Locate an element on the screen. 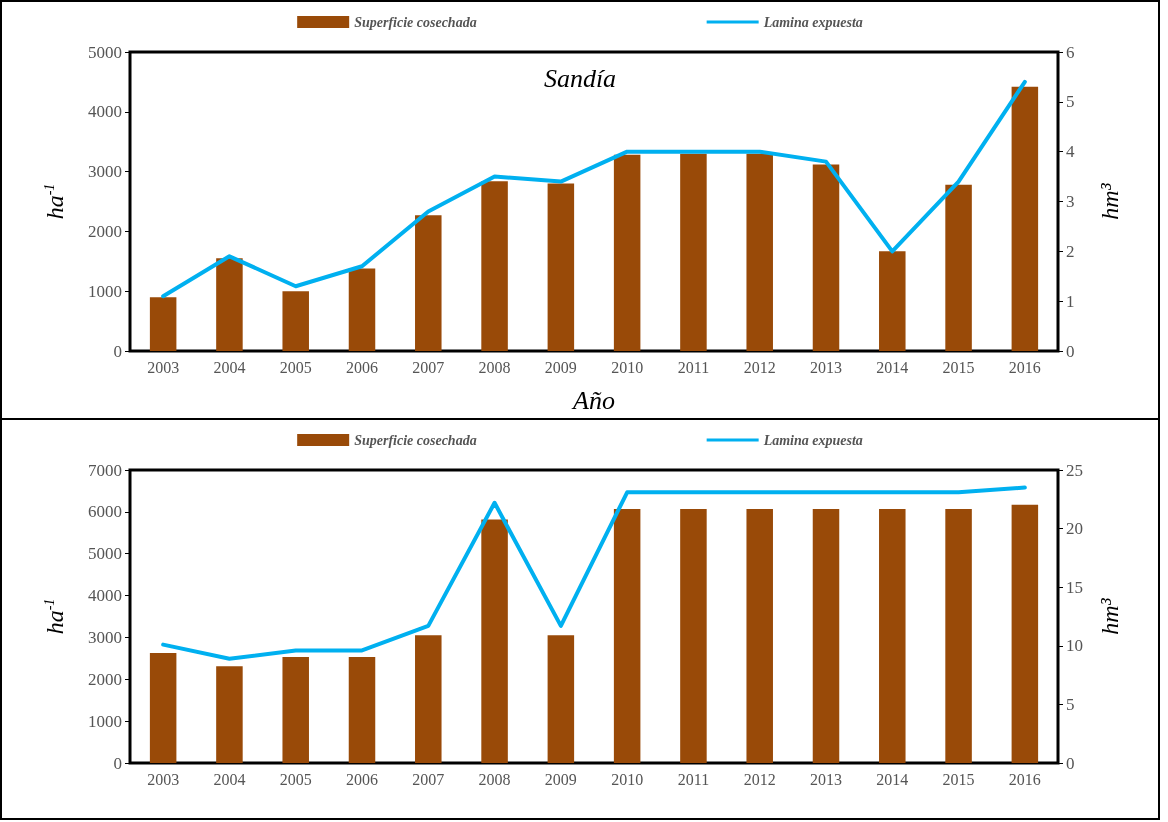  y-tick-label: 7000 is located at coordinates (105, 470).